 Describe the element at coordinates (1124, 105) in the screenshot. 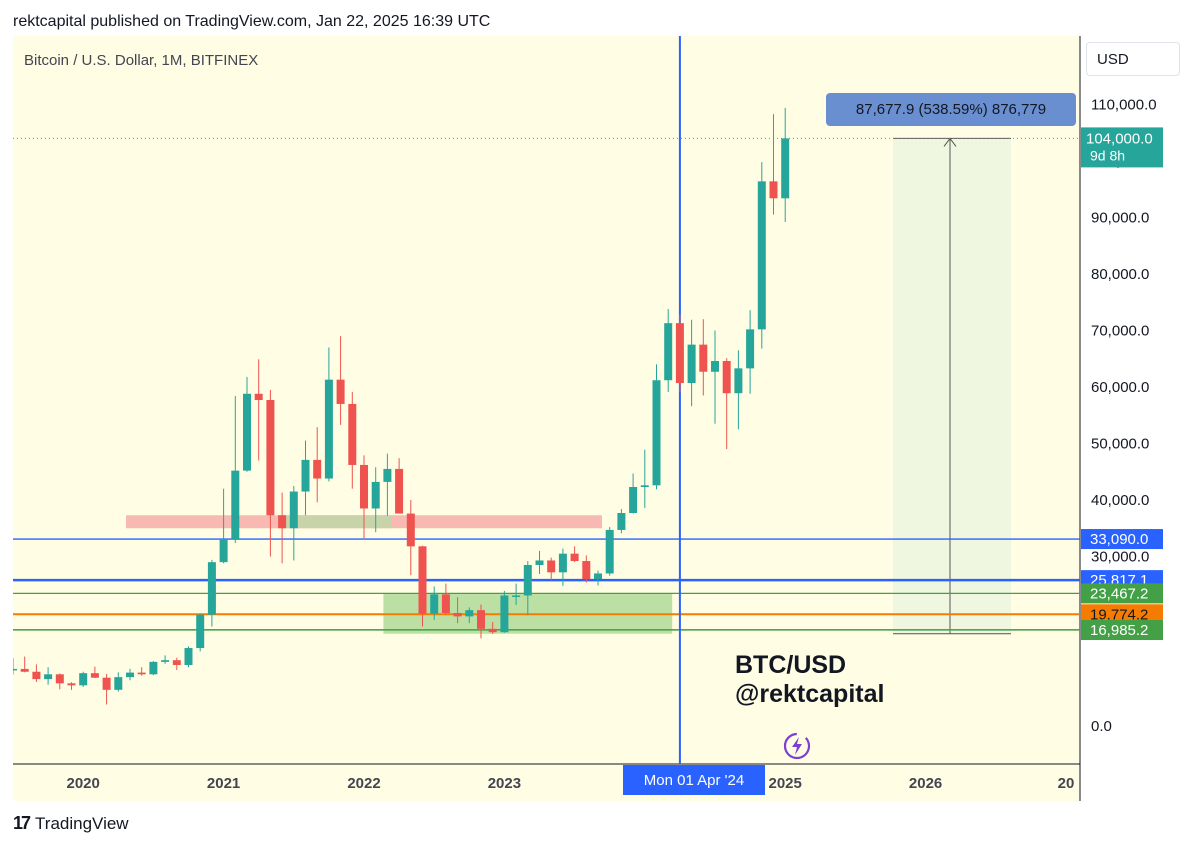

I see `y-tick-label: 110,000.0` at that location.